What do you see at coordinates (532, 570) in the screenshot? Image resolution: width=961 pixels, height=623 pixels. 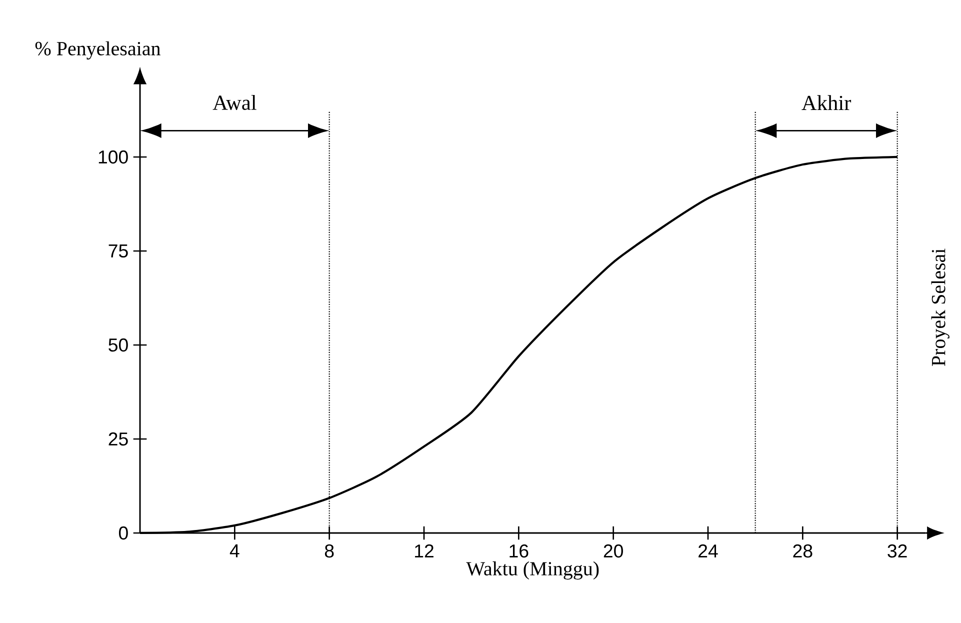 I see `x-axis-title: Waktu (Minggu)` at bounding box center [532, 570].